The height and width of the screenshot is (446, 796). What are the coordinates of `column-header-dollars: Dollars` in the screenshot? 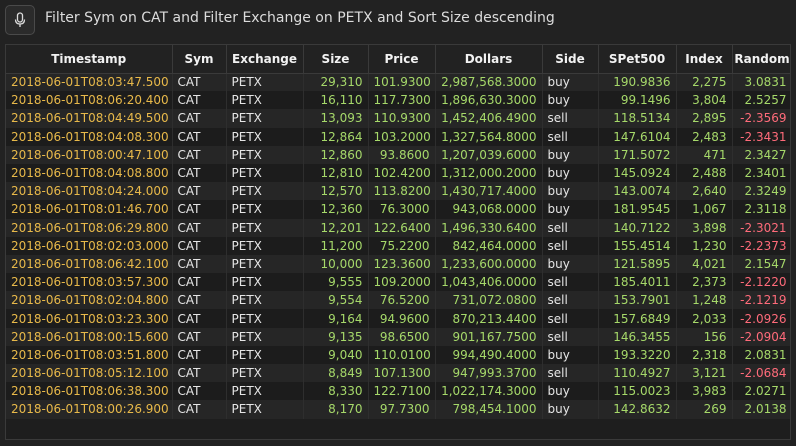 It's located at (489, 59).